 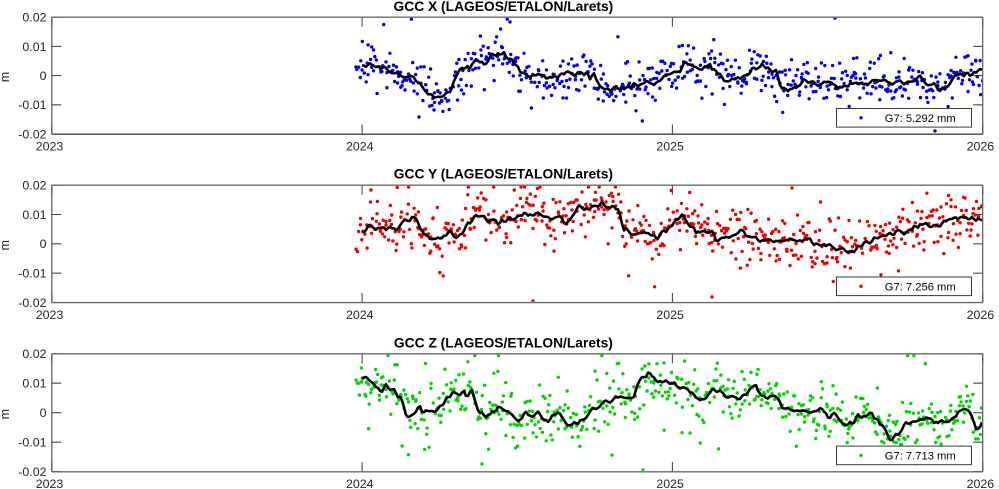 What do you see at coordinates (504, 7) in the screenshot?
I see `svg-text: GCC X (LAGEOS/ETALON/Larets)` at bounding box center [504, 7].